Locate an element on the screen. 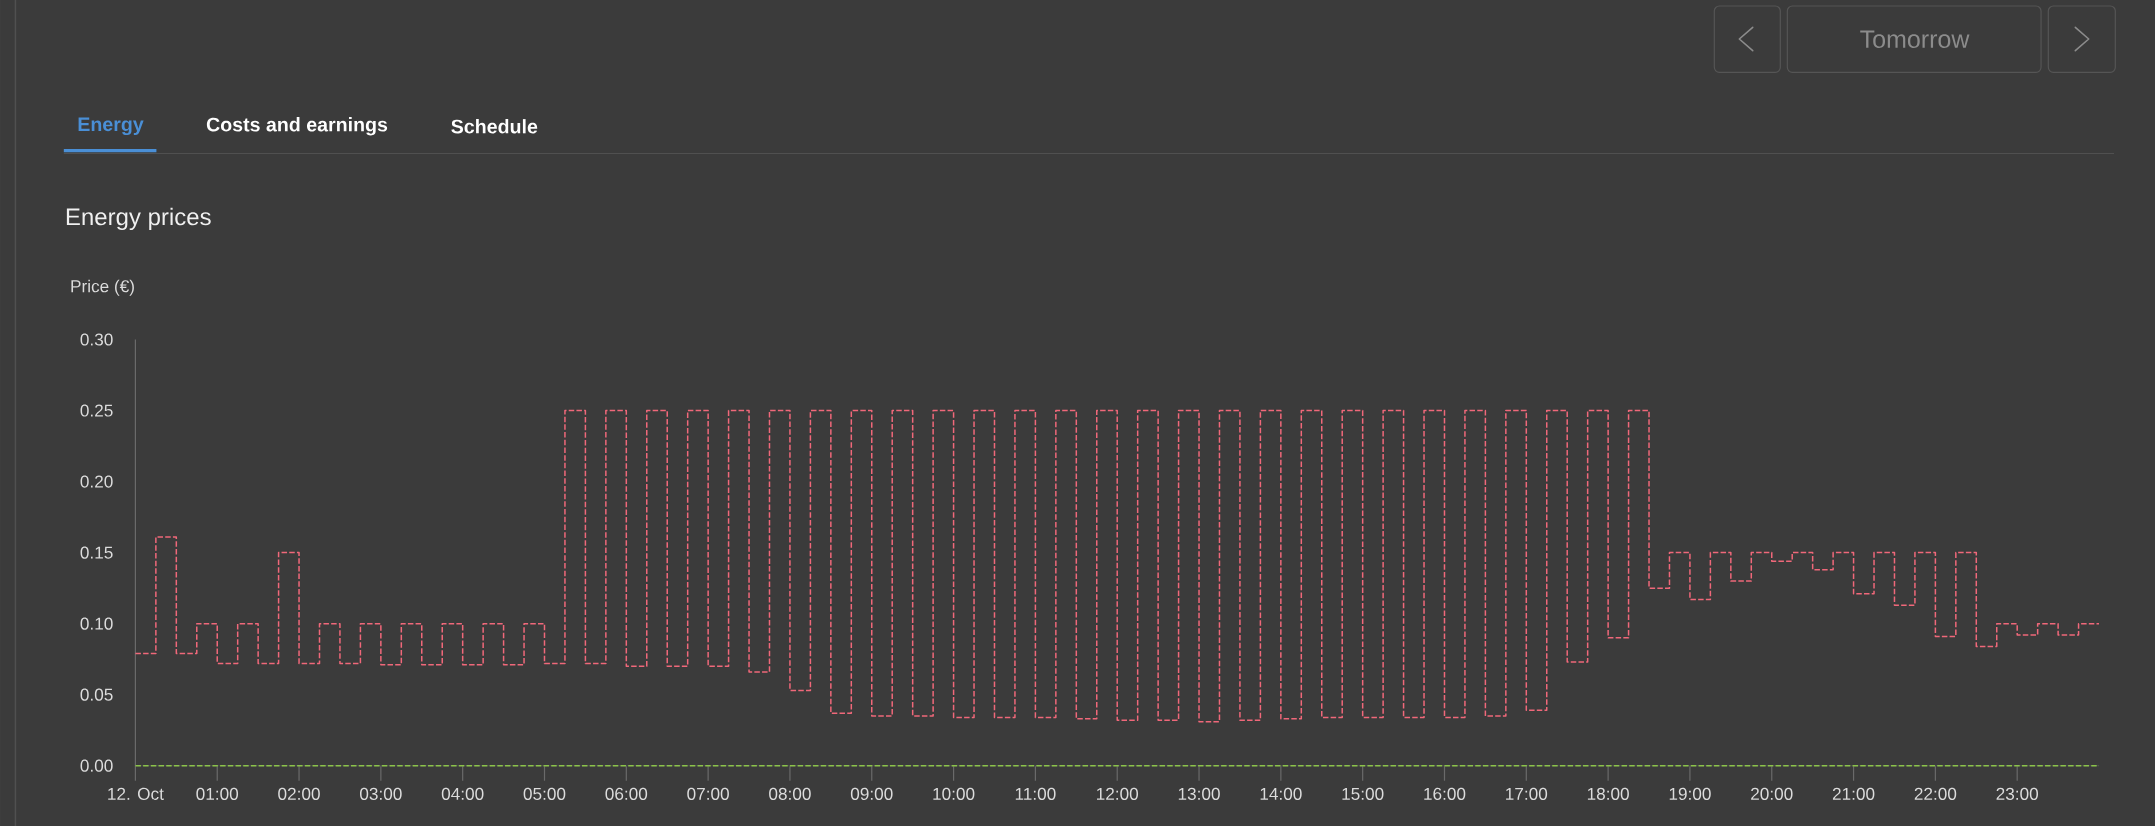  x-tick-label: 22:00 is located at coordinates (1935, 793).